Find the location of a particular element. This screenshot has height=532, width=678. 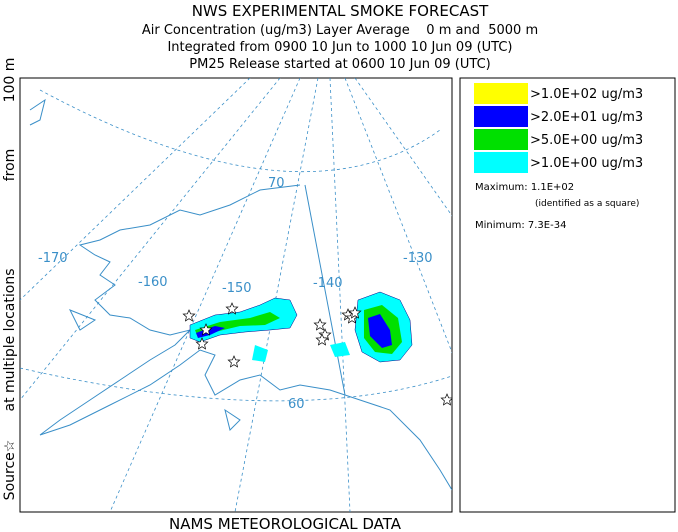

minimum: Minimum: 7.3E-34 is located at coordinates (520, 225).